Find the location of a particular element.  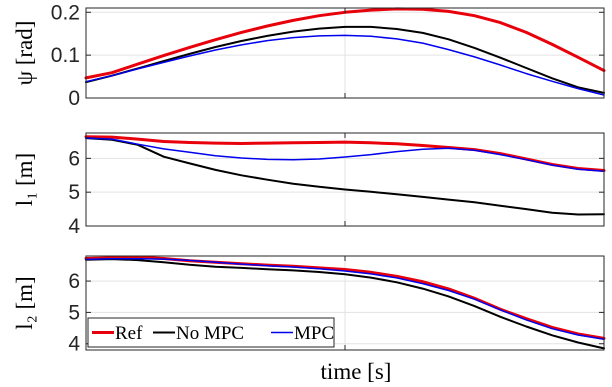

legend-label-no-mpc: No MPC is located at coordinates (210, 333).